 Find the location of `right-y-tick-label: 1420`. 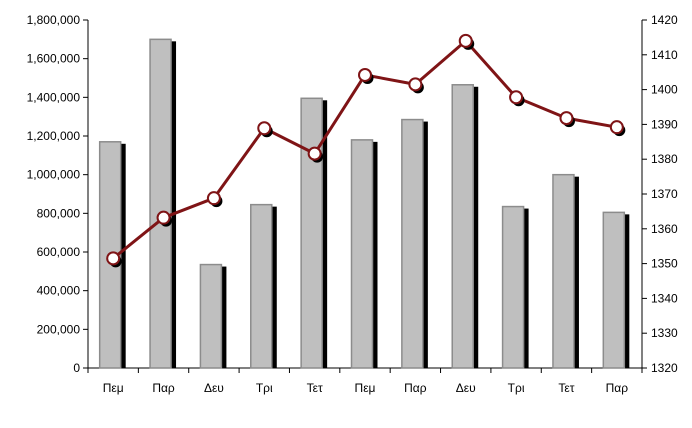

right-y-tick-label: 1420 is located at coordinates (664, 20).